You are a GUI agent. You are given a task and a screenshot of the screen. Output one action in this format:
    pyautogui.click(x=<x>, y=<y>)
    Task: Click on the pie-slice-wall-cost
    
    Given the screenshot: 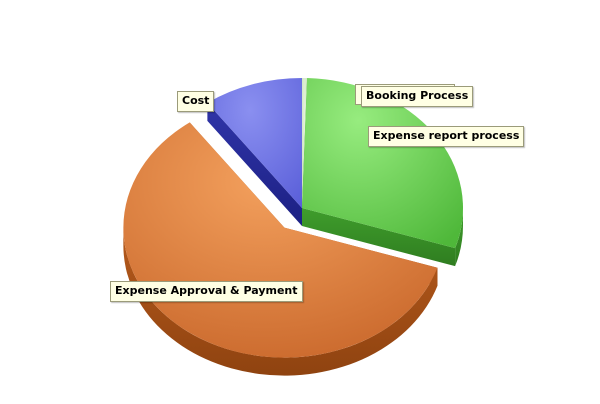 What is the action you would take?
    pyautogui.click(x=254, y=164)
    